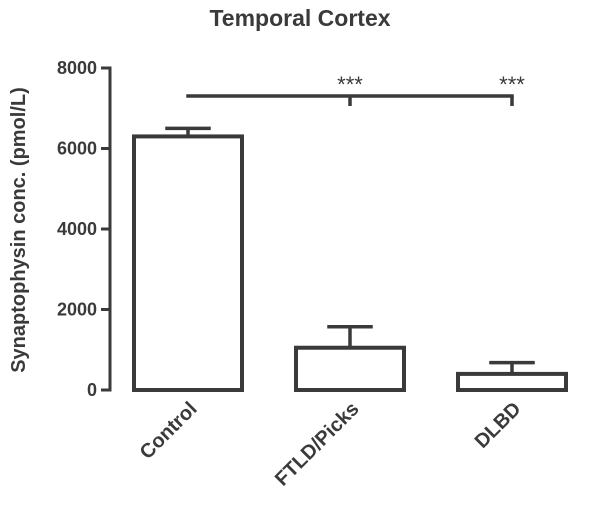 This screenshot has height=520, width=600. Describe the element at coordinates (77, 149) in the screenshot. I see `y-tick-label: 6000` at that location.